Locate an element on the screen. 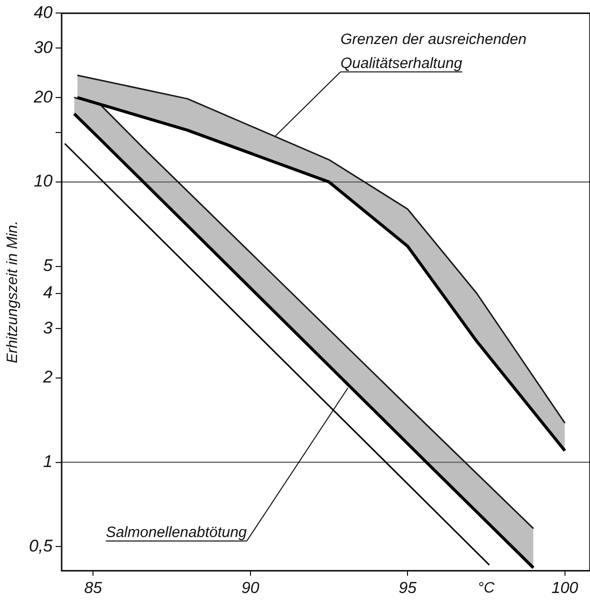 The height and width of the screenshot is (601, 590). y-tick-label: 0,5 is located at coordinates (41, 546).